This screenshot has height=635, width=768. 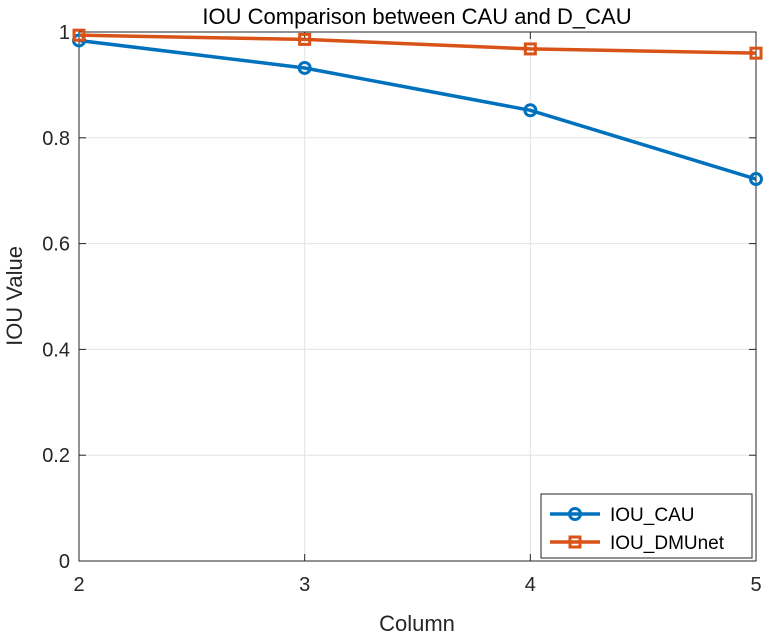 What do you see at coordinates (64, 562) in the screenshot?
I see `y-tick-label: 0` at bounding box center [64, 562].